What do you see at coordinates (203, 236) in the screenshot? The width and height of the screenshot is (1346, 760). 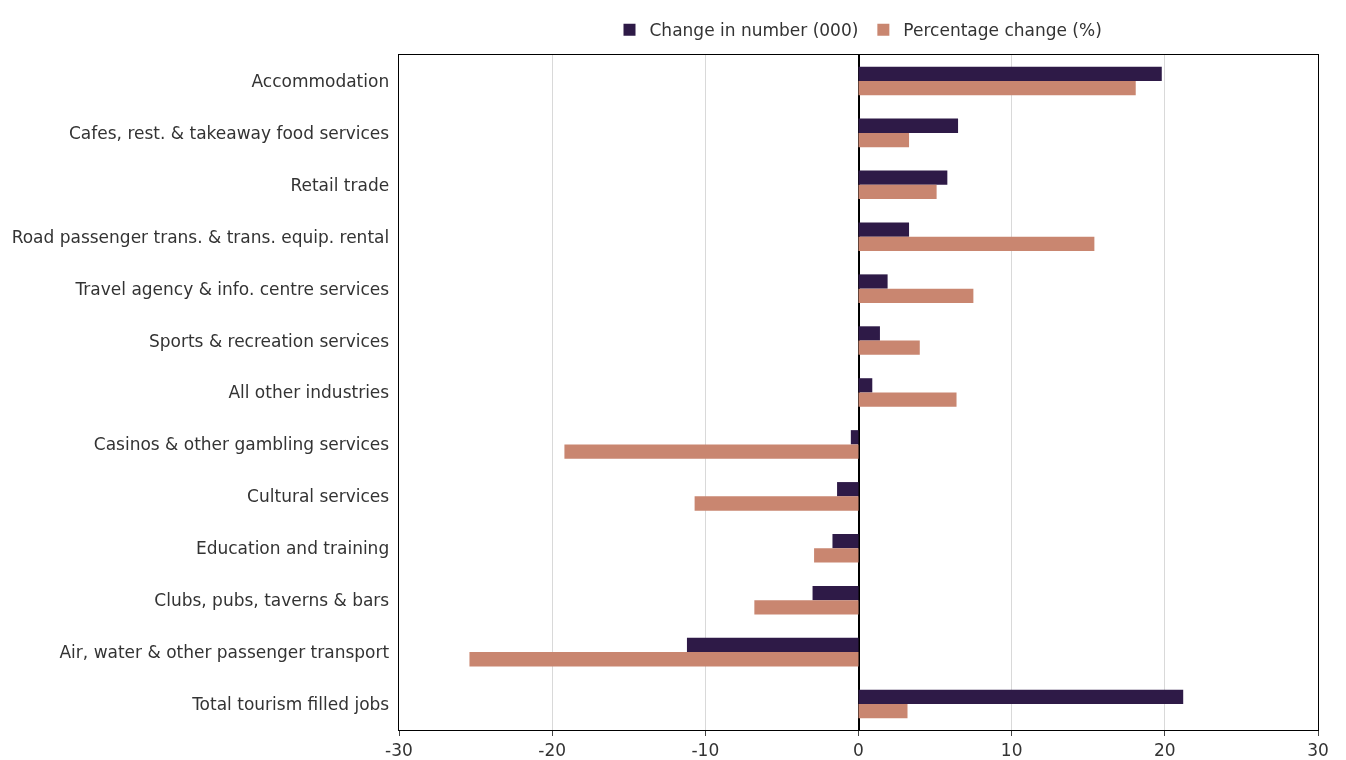 I see `y-tick-label: Road passenger trans. & trans. equip. rental` at bounding box center [203, 236].